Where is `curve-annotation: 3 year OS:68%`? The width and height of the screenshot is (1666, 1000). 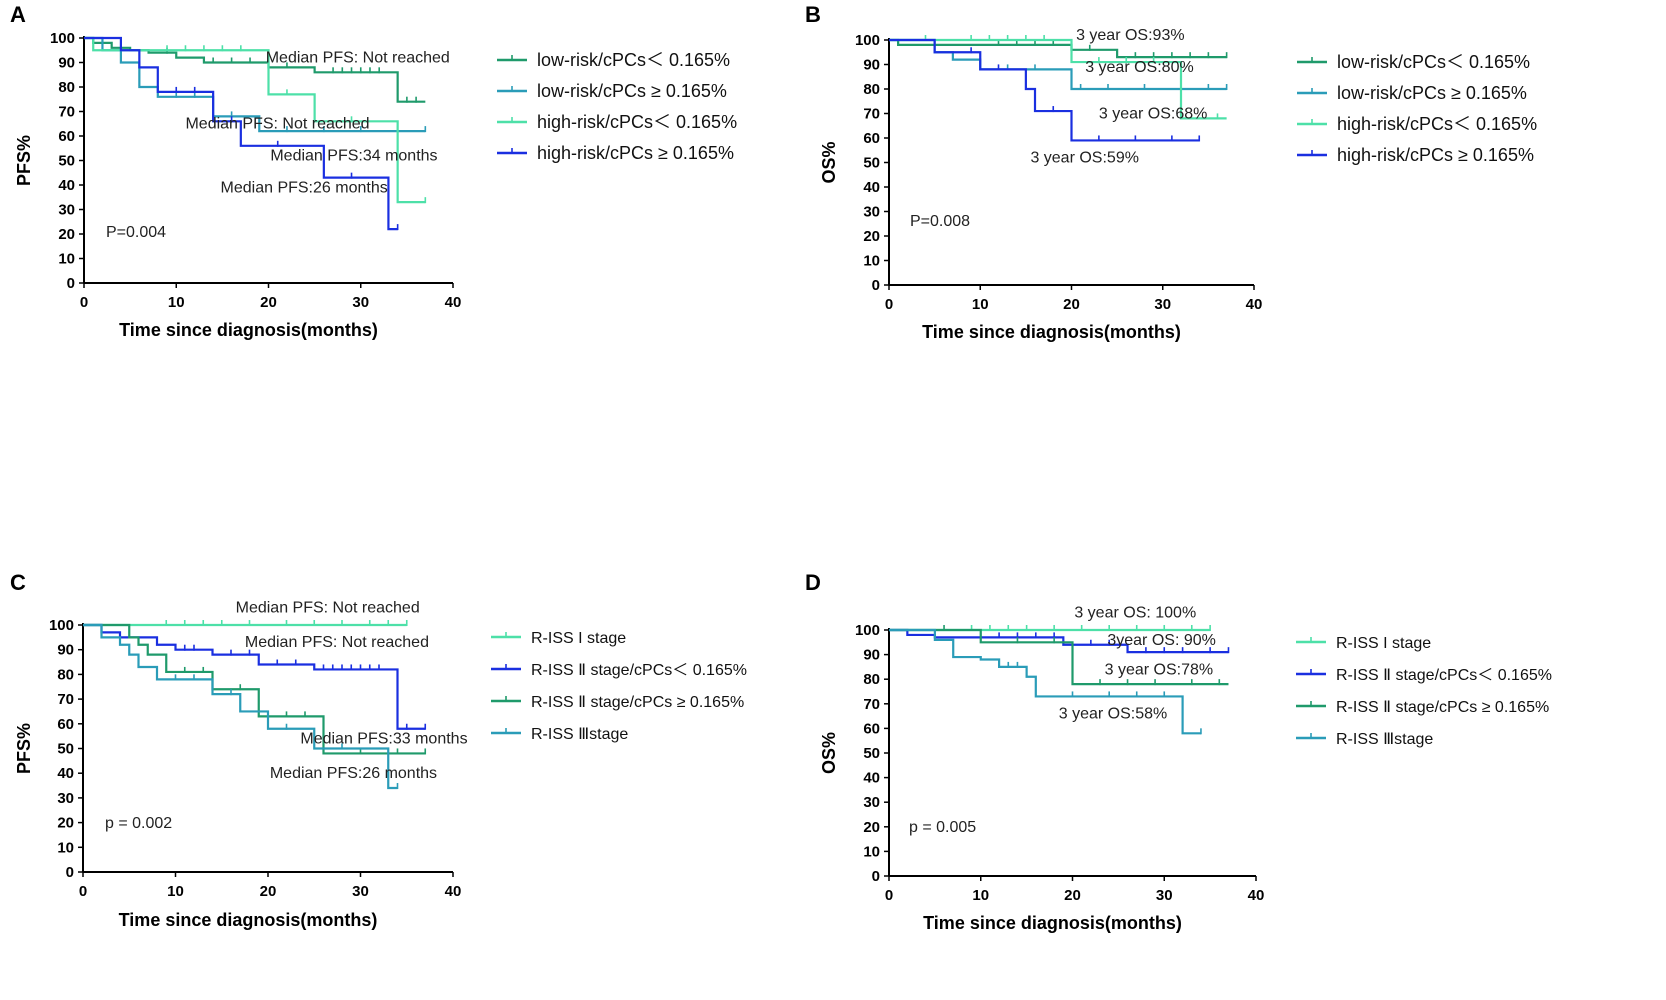 curve-annotation: 3 year OS:68% is located at coordinates (1153, 113).